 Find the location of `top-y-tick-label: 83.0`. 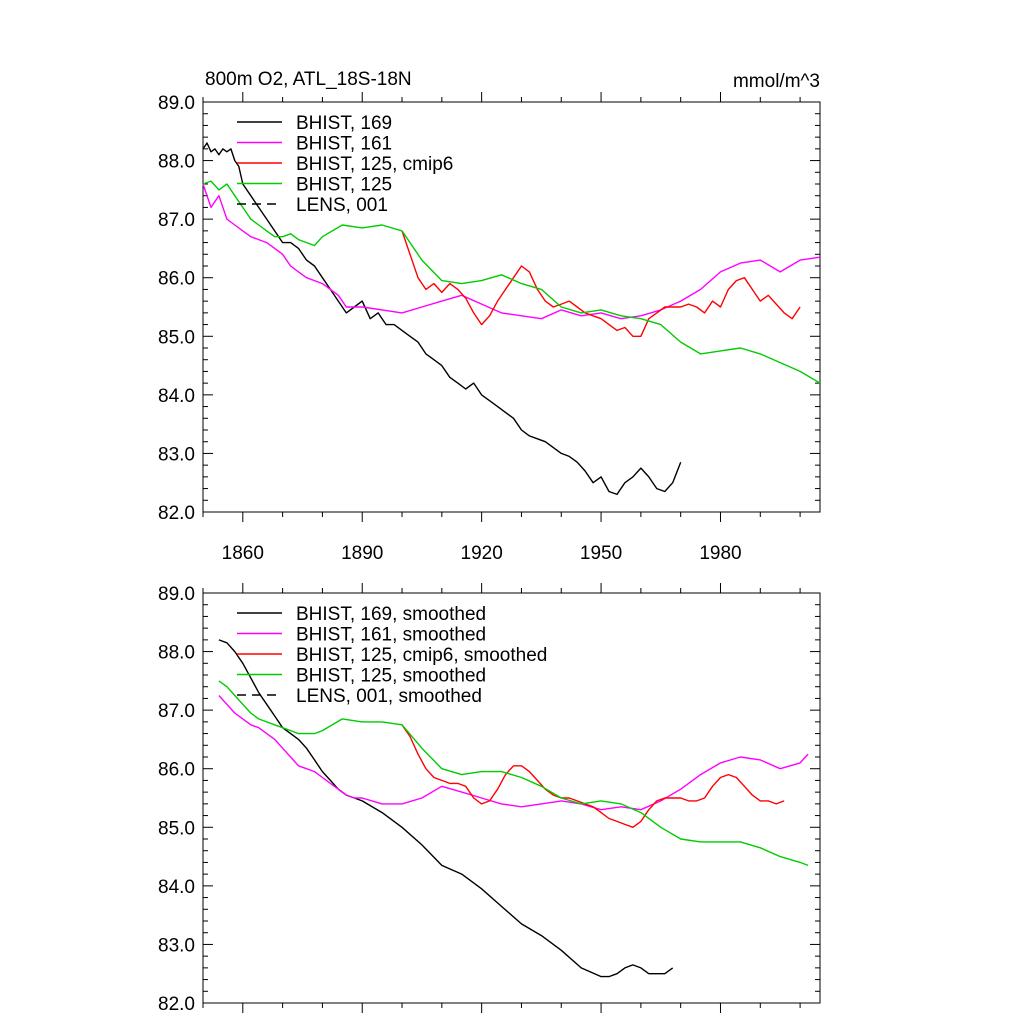

top-y-tick-label: 83.0 is located at coordinates (176, 454).